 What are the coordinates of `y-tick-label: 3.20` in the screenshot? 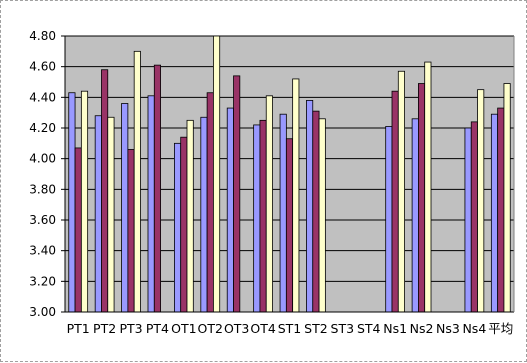 It's located at (42, 281).